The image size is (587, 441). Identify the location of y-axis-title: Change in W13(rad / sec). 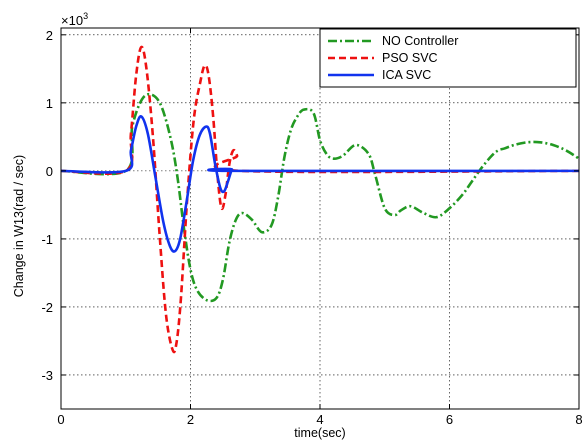
(19, 226).